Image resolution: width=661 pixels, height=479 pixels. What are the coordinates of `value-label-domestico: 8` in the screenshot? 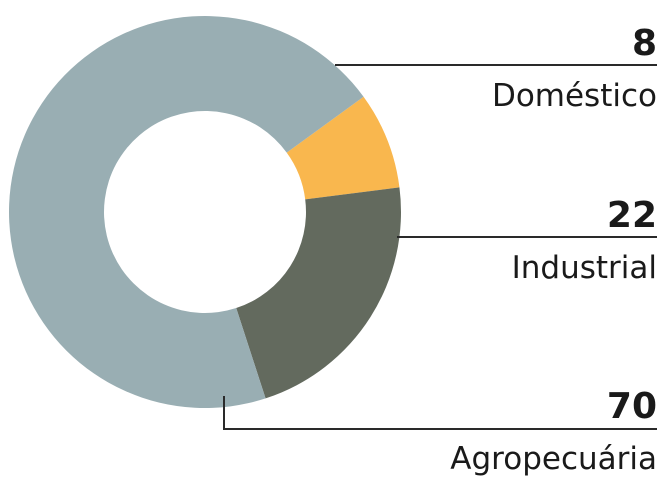 It's located at (644, 43).